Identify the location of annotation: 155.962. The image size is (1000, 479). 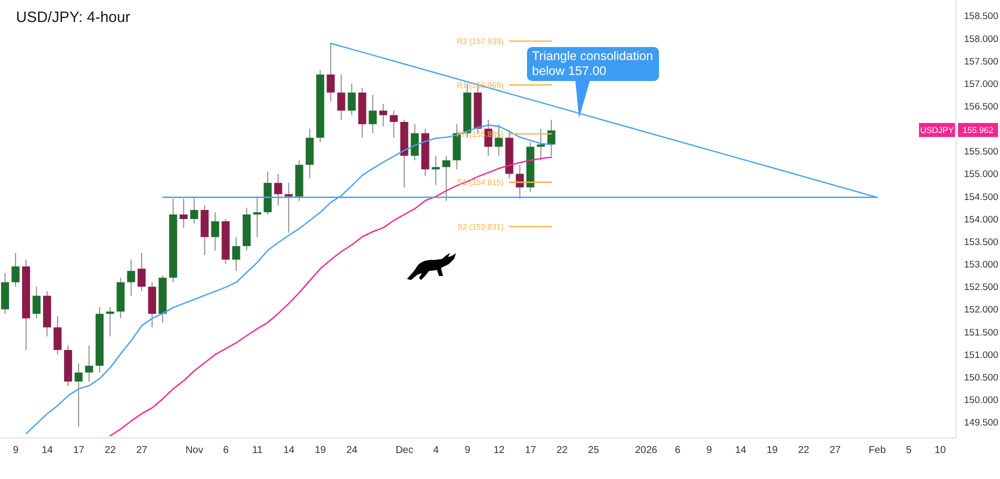
(978, 130).